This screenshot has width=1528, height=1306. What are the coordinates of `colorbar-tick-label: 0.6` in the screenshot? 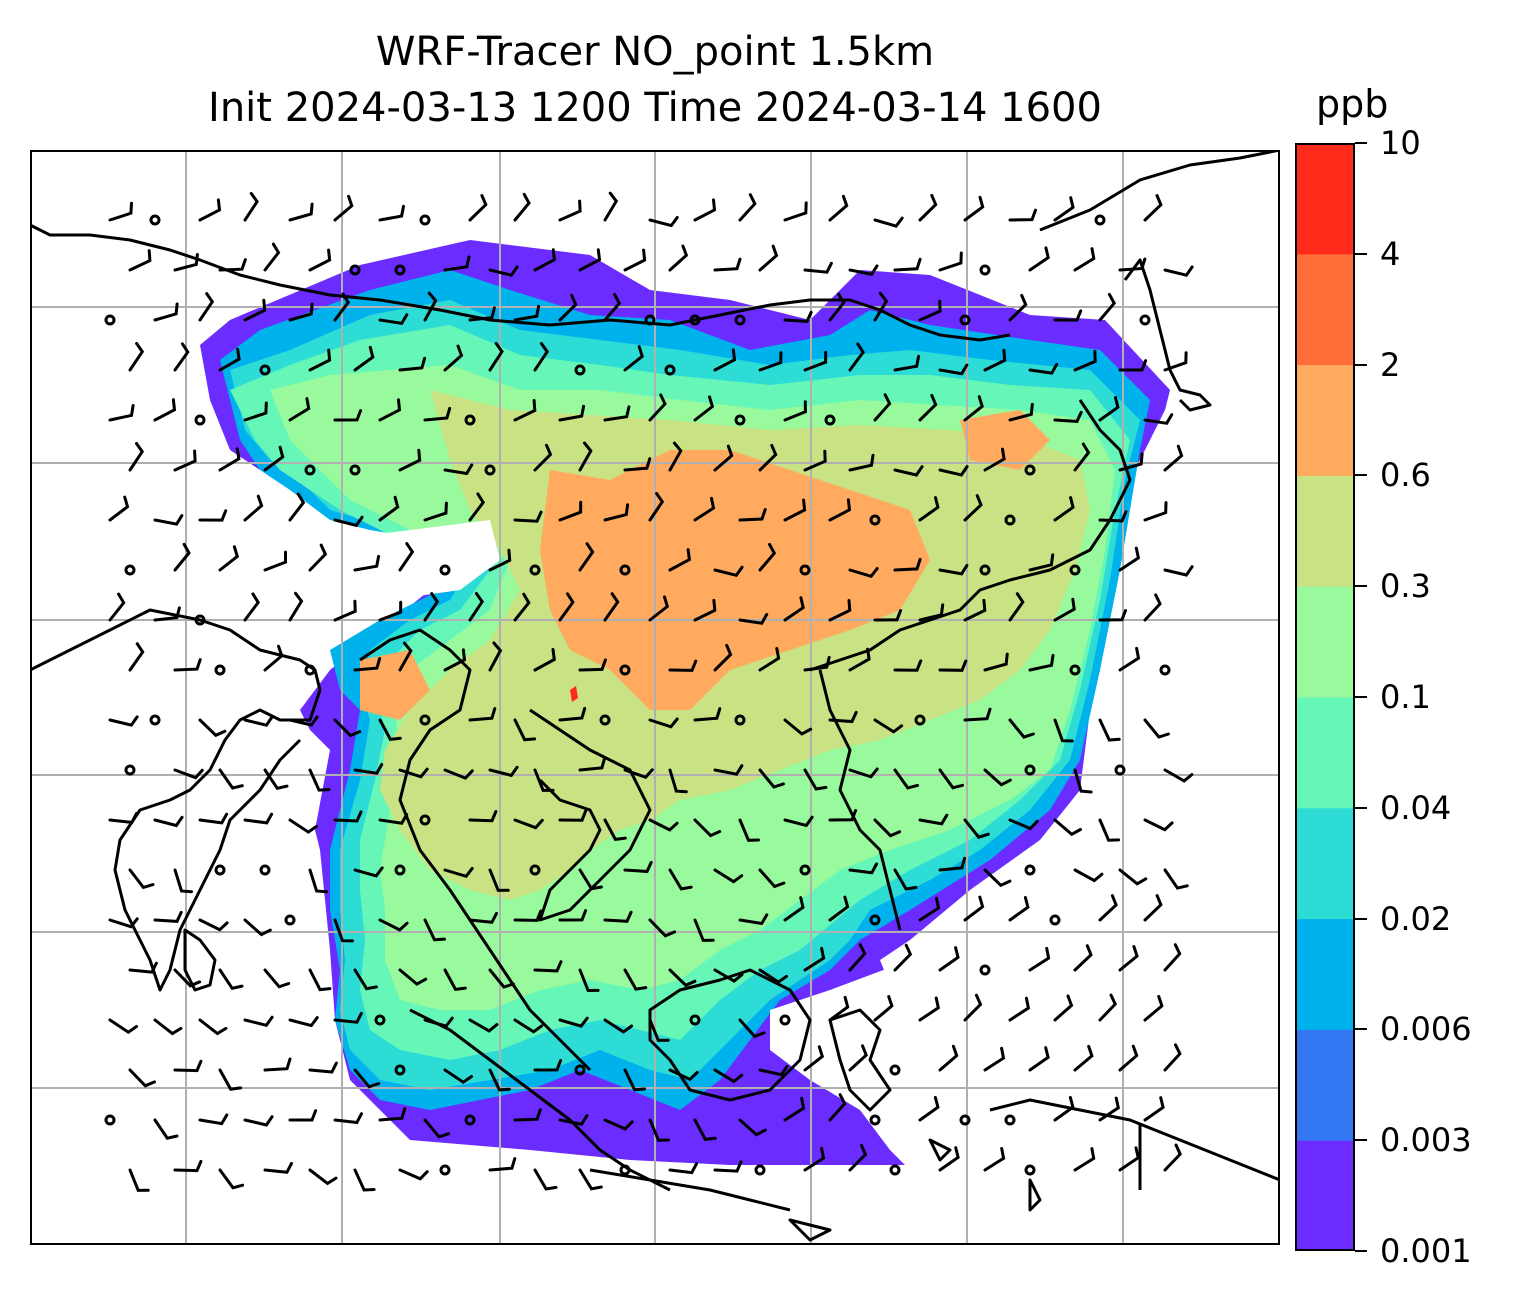 It's located at (1405, 475).